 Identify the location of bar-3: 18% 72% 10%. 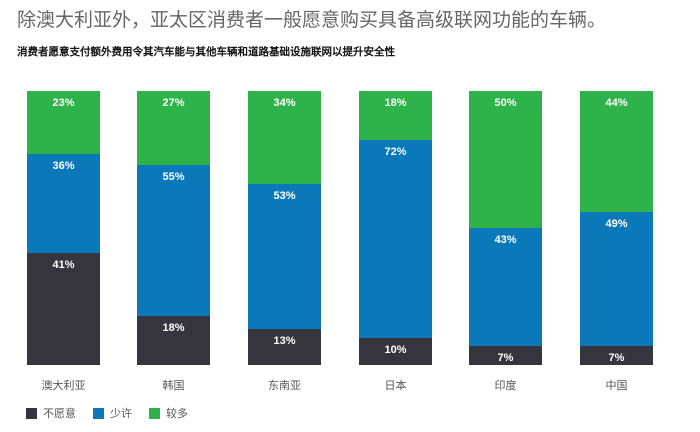
(395, 228).